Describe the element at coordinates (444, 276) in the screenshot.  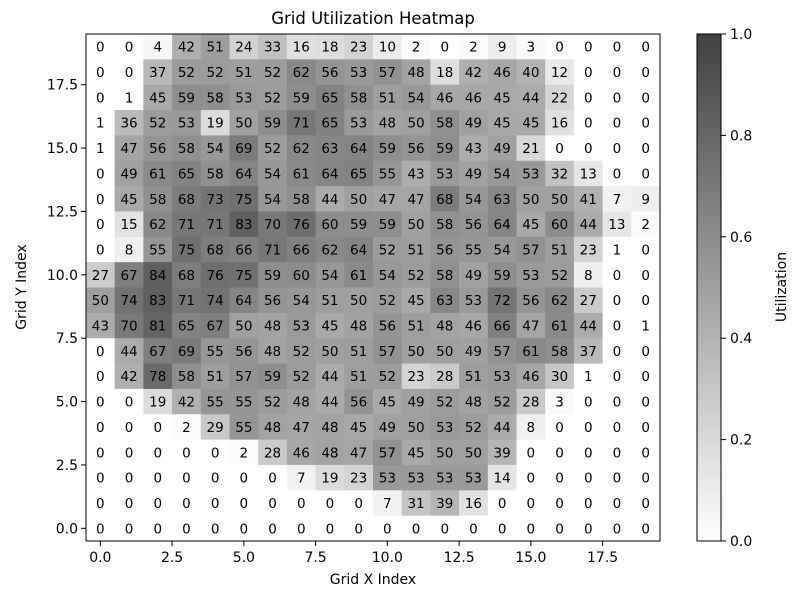
I see `cell-value-label: 58` at that location.